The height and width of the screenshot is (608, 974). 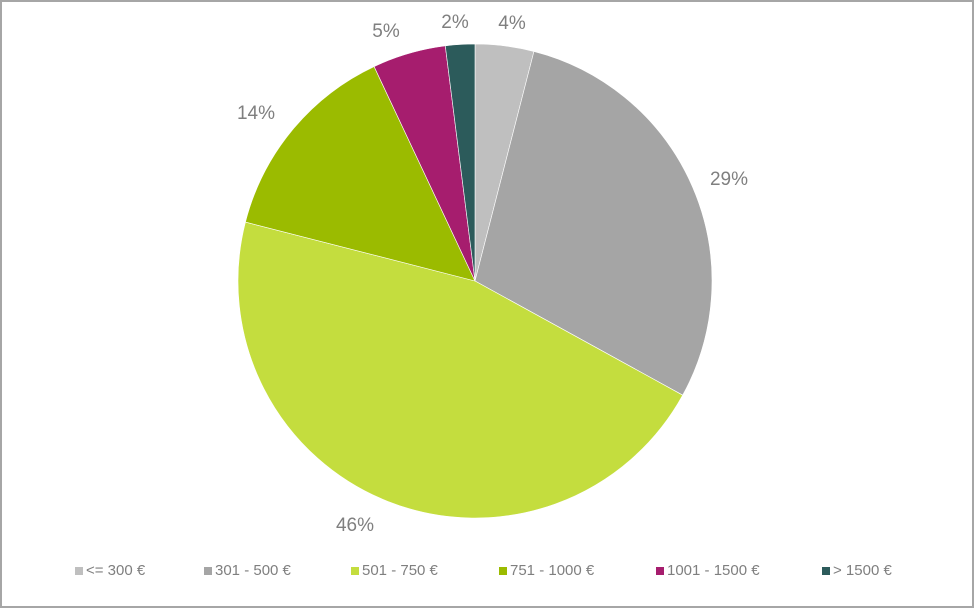 I want to click on data-label-1001-1500: 5%, so click(x=386, y=31).